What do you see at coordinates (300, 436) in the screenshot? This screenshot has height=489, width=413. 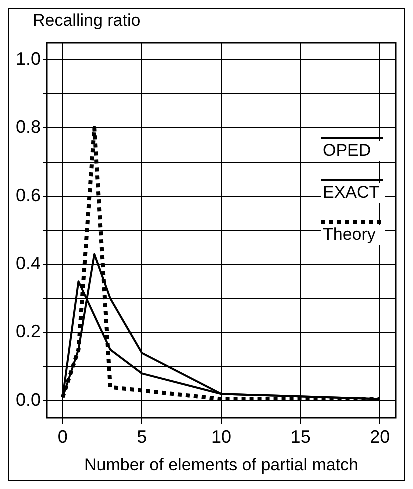 I see `x-tick-label: 15` at bounding box center [300, 436].